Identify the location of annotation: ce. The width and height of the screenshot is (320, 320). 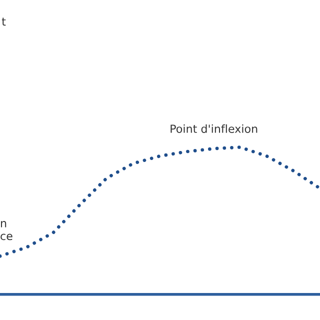
(6, 237).